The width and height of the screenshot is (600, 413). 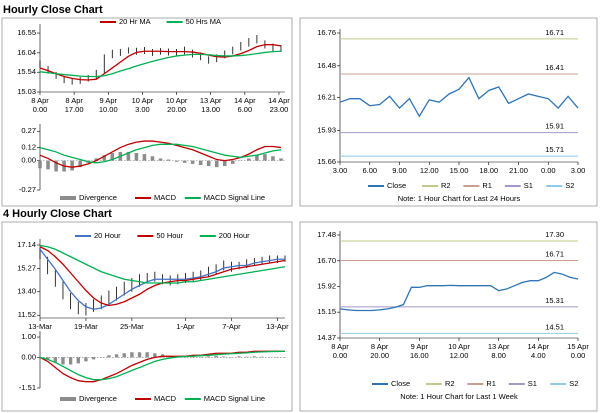 I want to click on y-tick-label: 15.54, so click(x=26, y=71).